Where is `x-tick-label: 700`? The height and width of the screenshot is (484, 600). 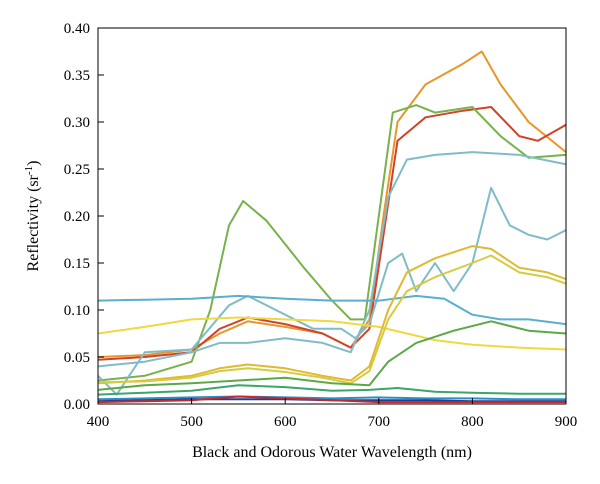
x-tick-label: 700 is located at coordinates (379, 422).